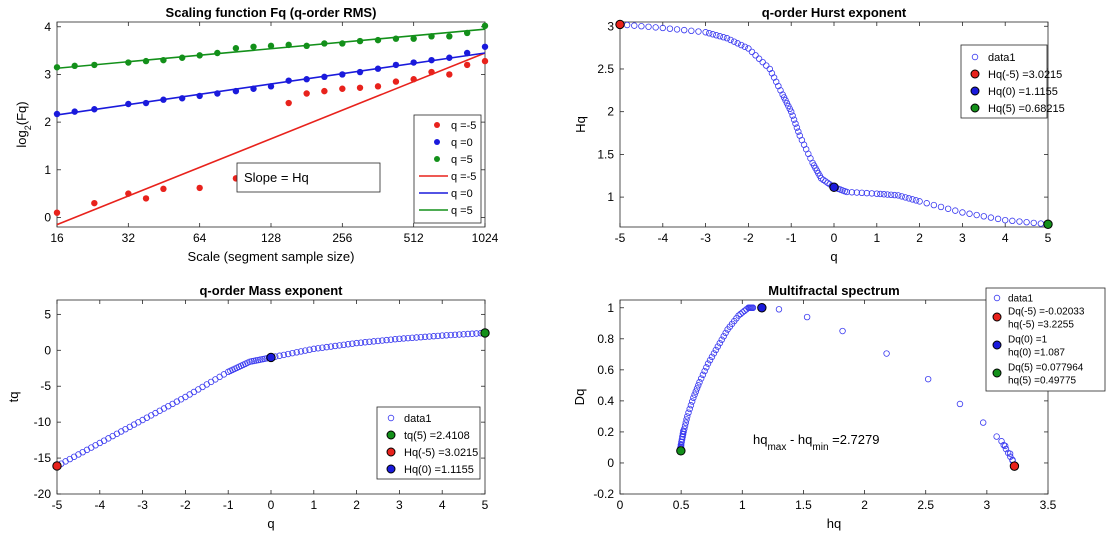 This screenshot has height=536, width=1107. Describe the element at coordinates (43, 494) in the screenshot. I see `y-tick-label: -20` at that location.